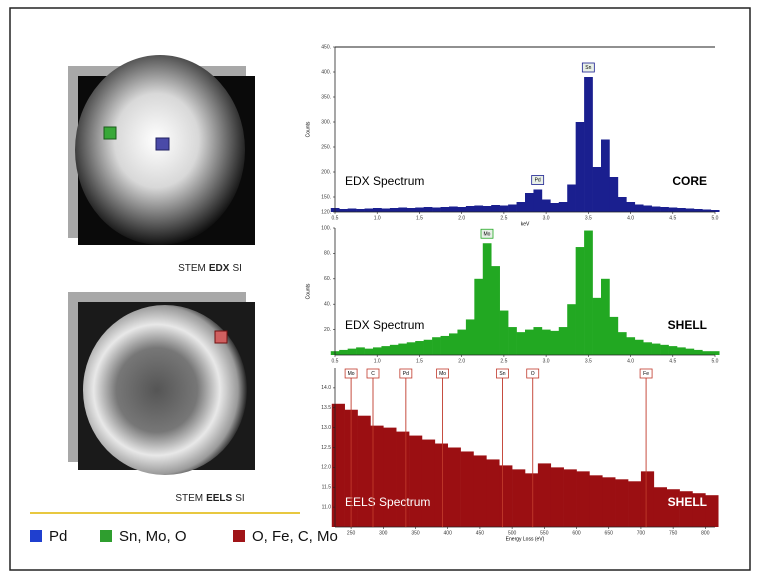  I want to click on x-tick-label: 2.0, so click(461, 361).